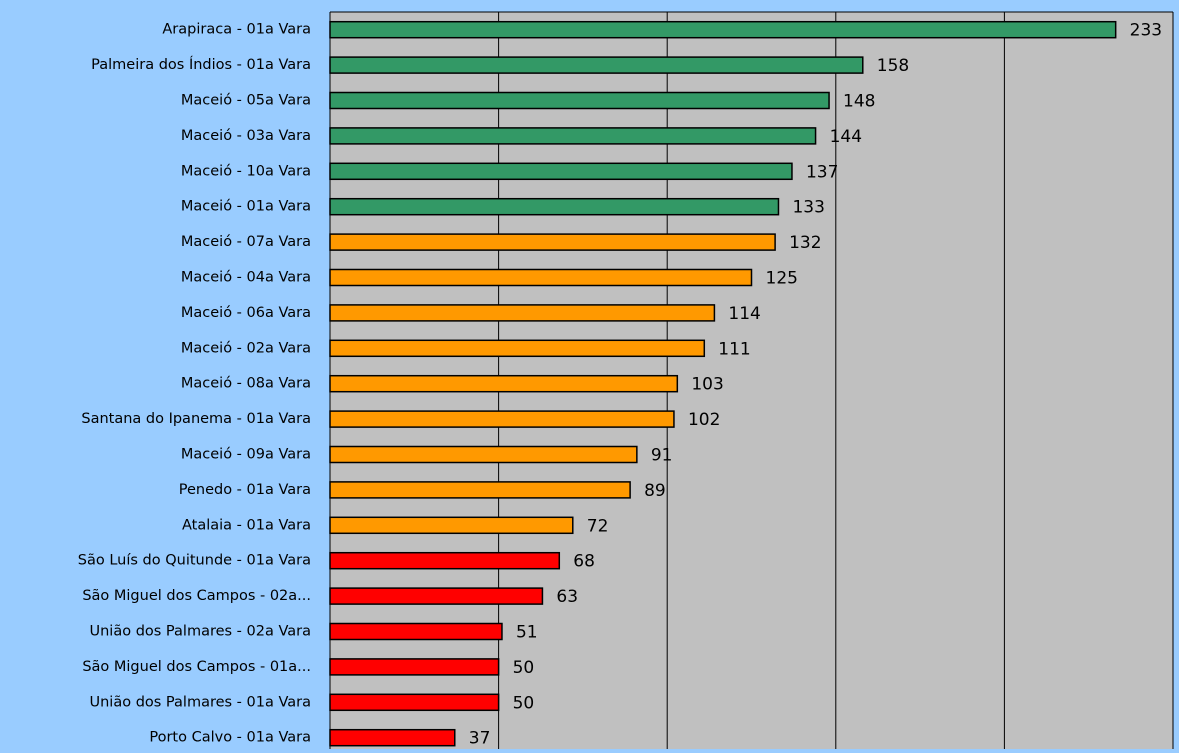 The image size is (1179, 753). What do you see at coordinates (196, 419) in the screenshot?
I see `y-tick-label: Santana do Ipanema - 01a Vara` at bounding box center [196, 419].